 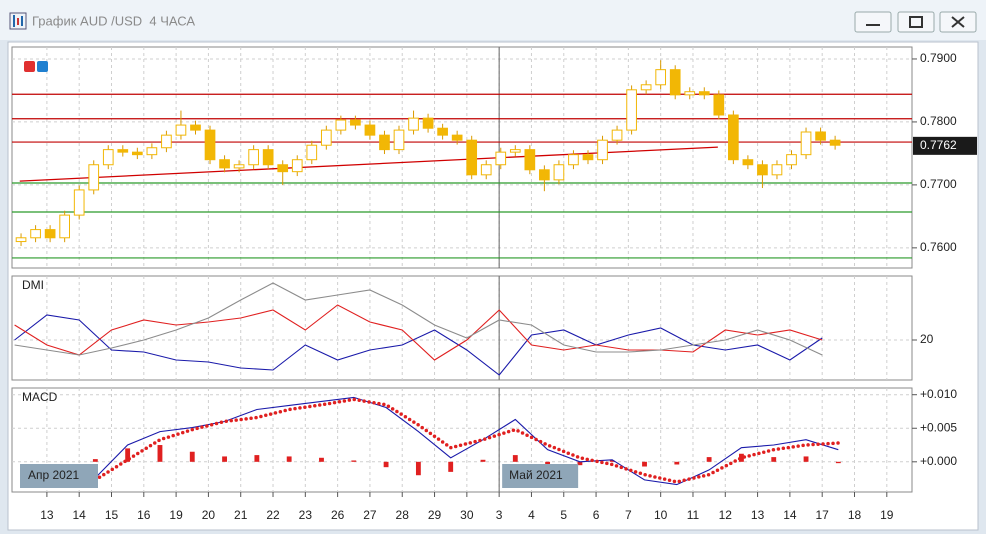 I want to click on window-icon, so click(x=18, y=21).